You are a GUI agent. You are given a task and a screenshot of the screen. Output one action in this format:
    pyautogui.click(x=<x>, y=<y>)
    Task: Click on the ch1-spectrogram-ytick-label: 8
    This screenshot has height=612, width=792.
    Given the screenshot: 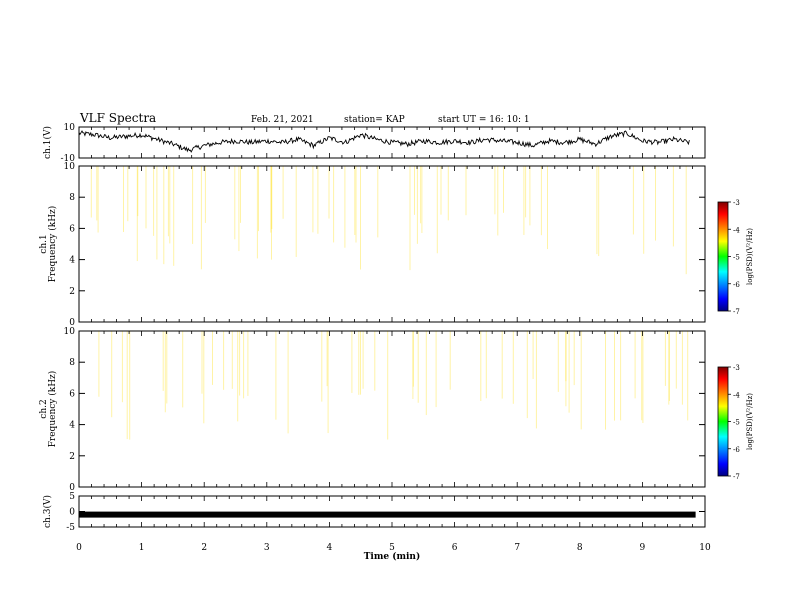 What is the action you would take?
    pyautogui.click(x=72, y=198)
    